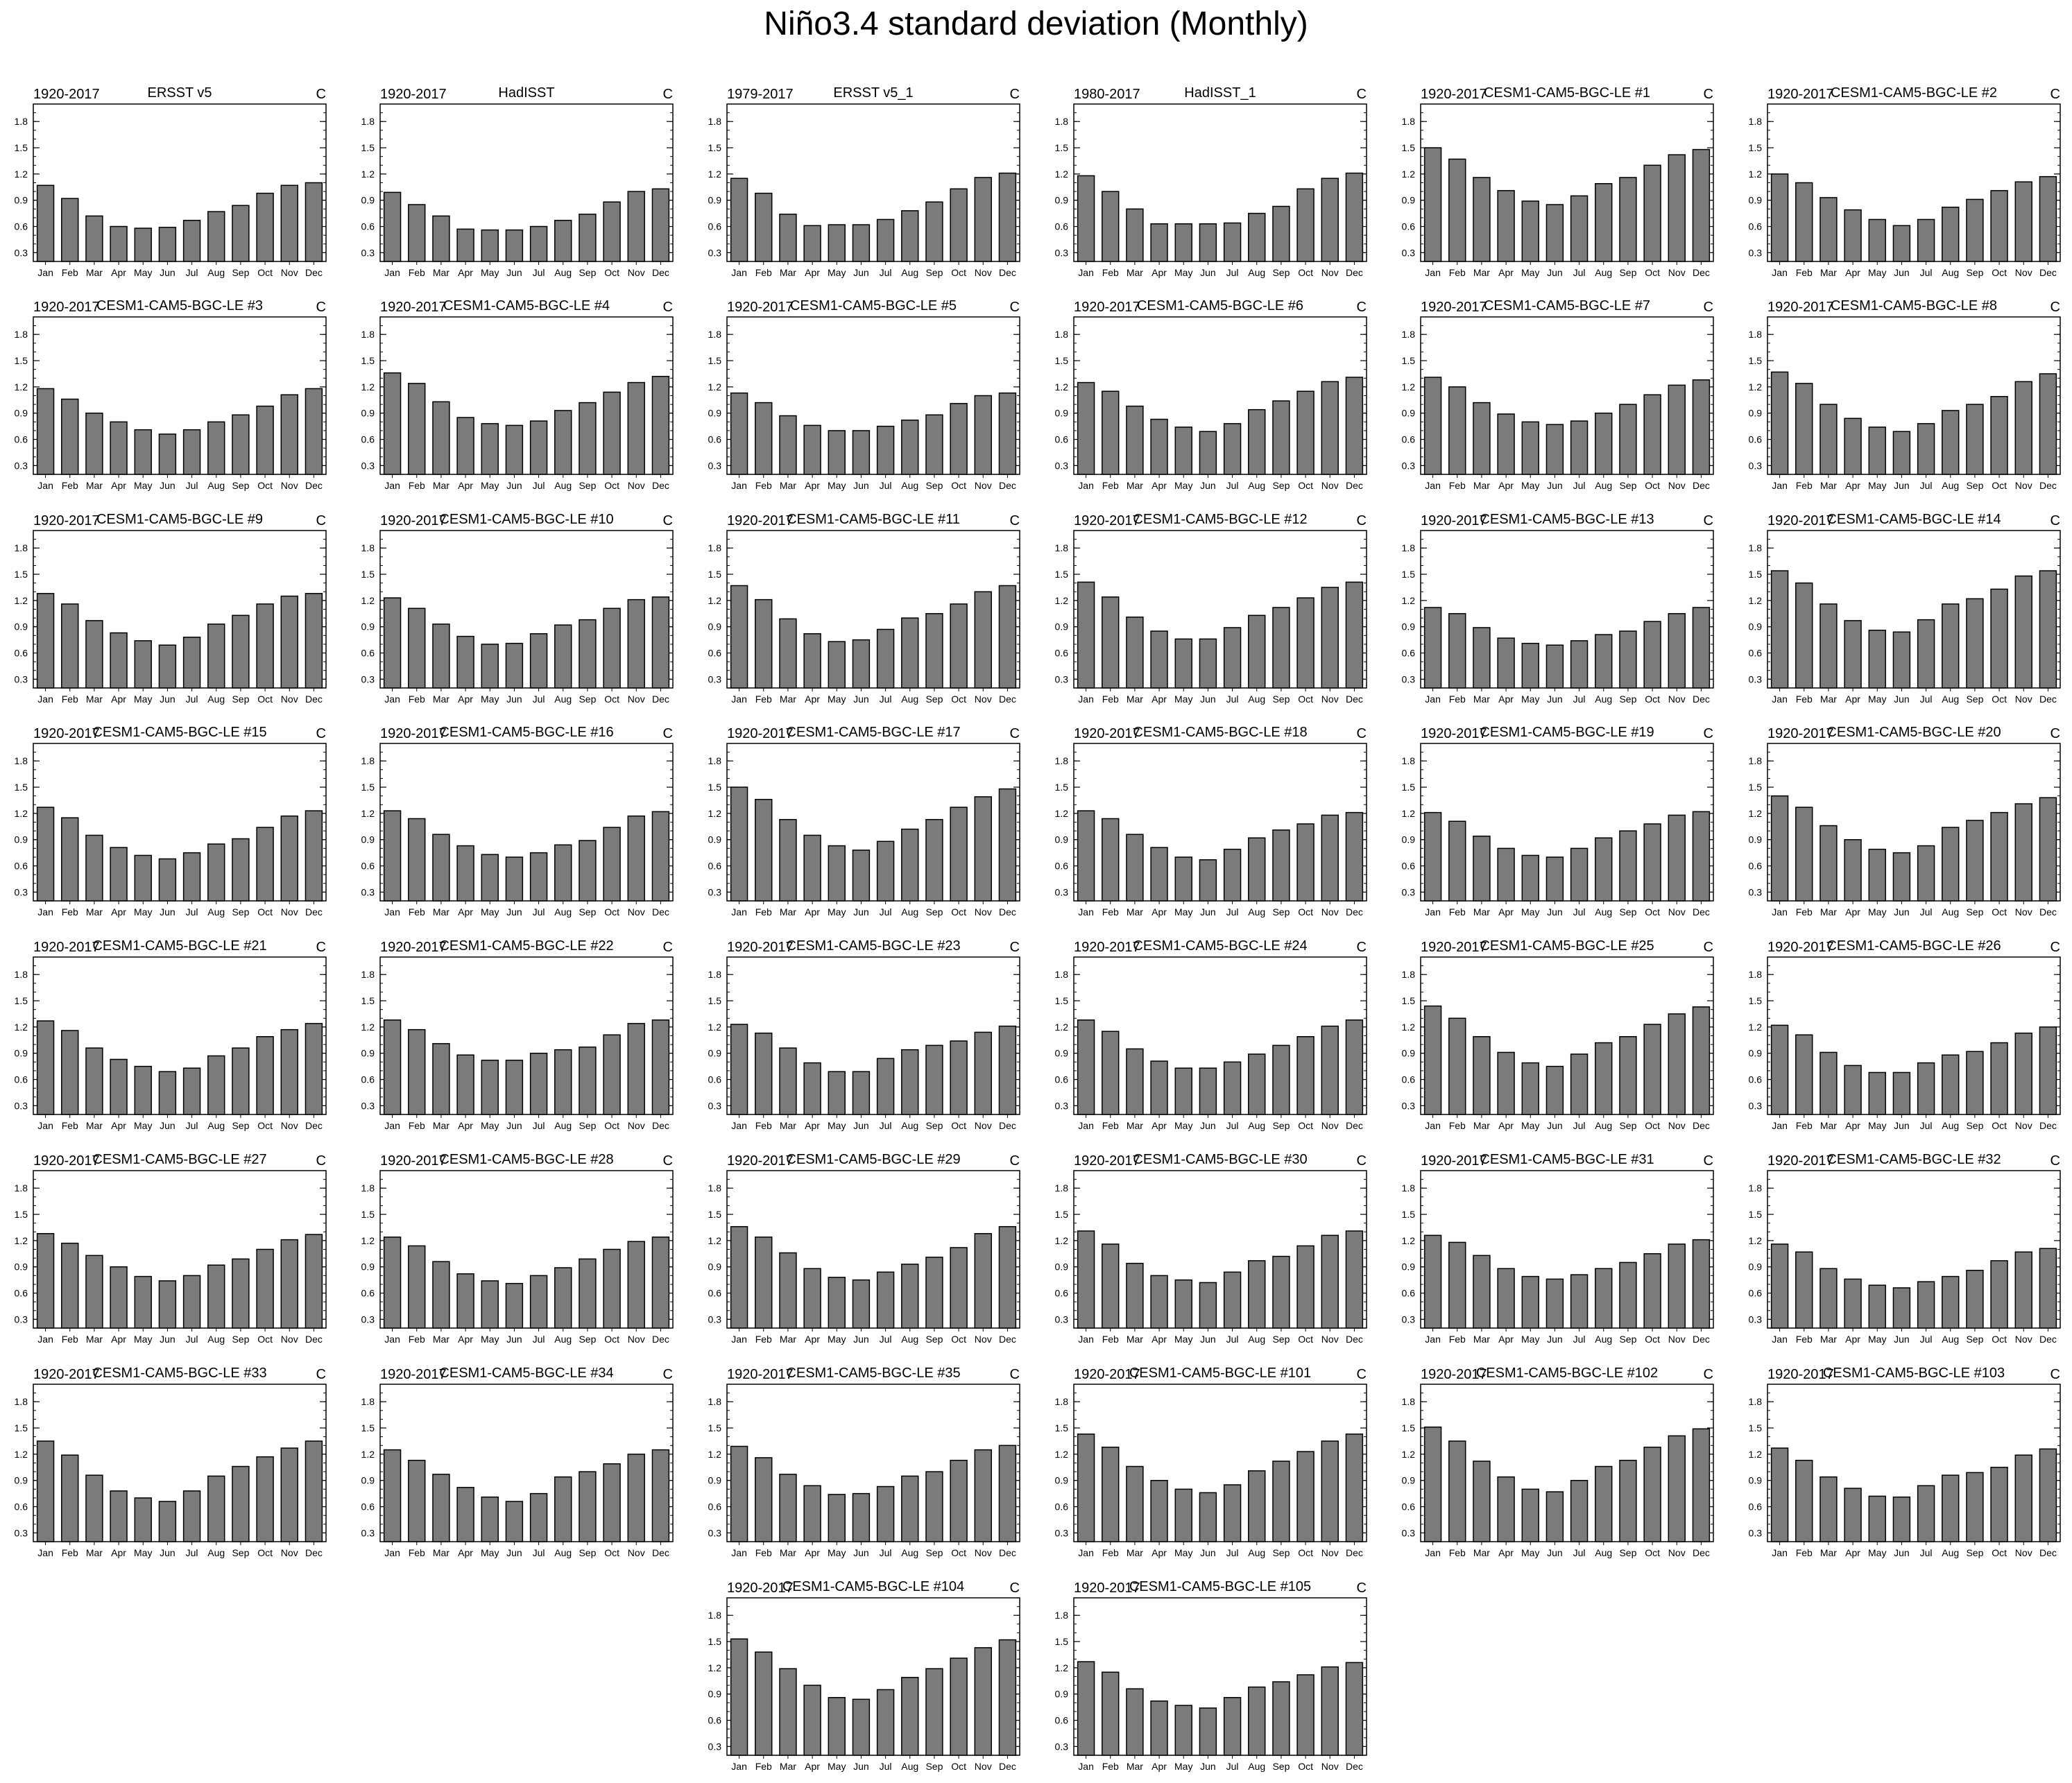  Describe the element at coordinates (934, 1553) in the screenshot. I see `x-tick-label: Sep` at that location.